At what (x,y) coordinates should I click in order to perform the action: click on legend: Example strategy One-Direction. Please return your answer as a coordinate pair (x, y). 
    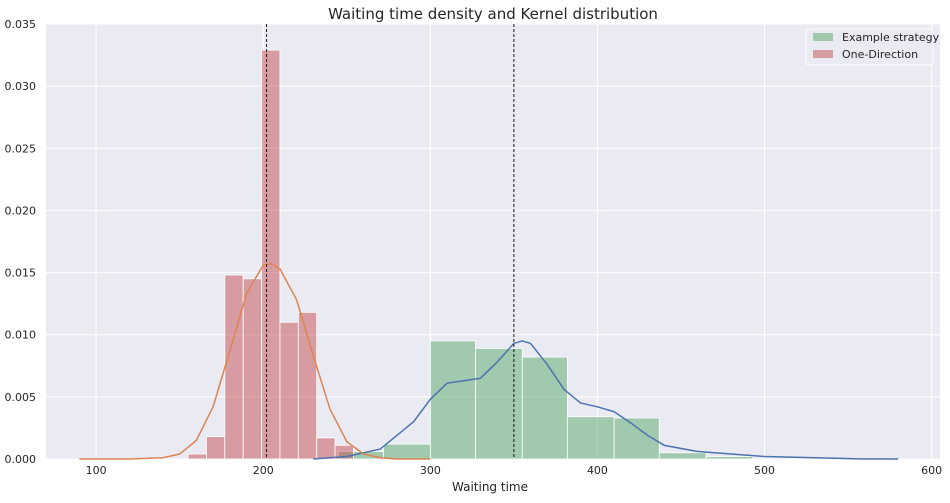
    Looking at the image, I should click on (872, 47).